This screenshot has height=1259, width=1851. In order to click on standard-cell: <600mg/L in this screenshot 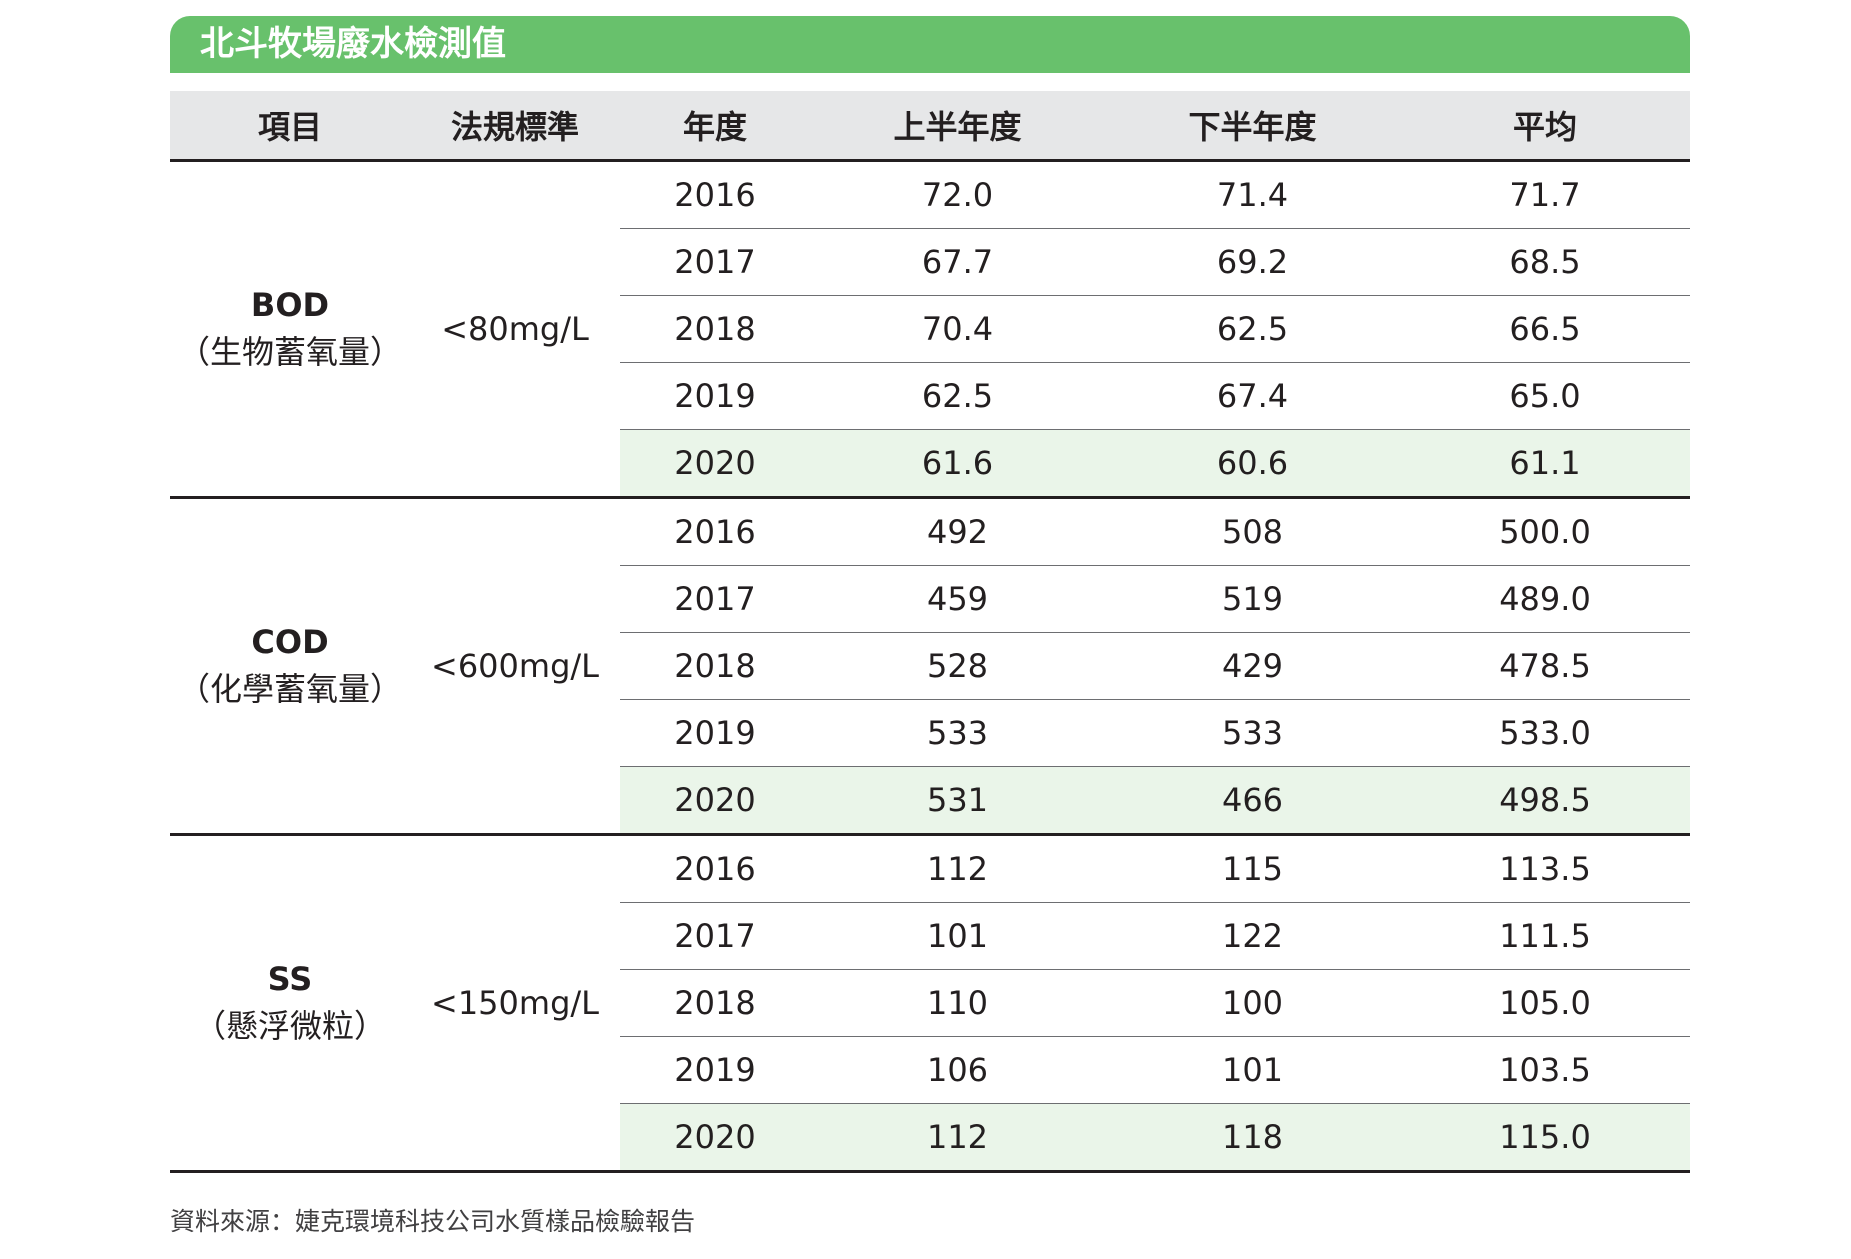, I will do `click(515, 666)`.